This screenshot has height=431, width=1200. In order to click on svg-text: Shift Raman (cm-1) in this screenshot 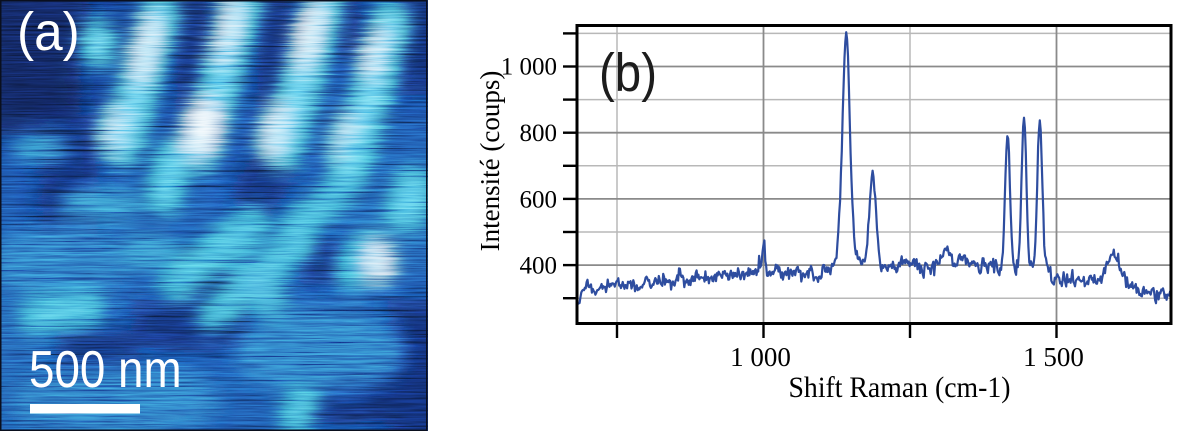, I will do `click(900, 387)`.